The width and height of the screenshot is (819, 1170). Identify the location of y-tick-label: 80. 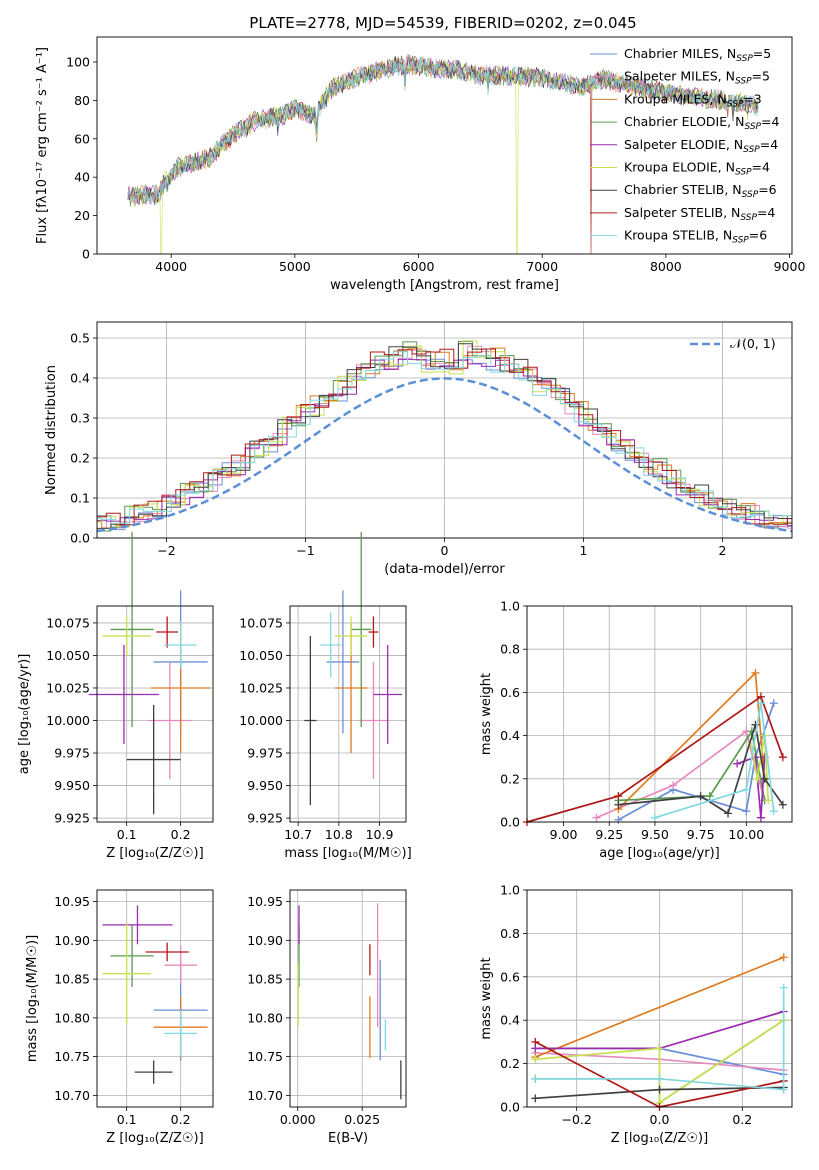
(82, 100).